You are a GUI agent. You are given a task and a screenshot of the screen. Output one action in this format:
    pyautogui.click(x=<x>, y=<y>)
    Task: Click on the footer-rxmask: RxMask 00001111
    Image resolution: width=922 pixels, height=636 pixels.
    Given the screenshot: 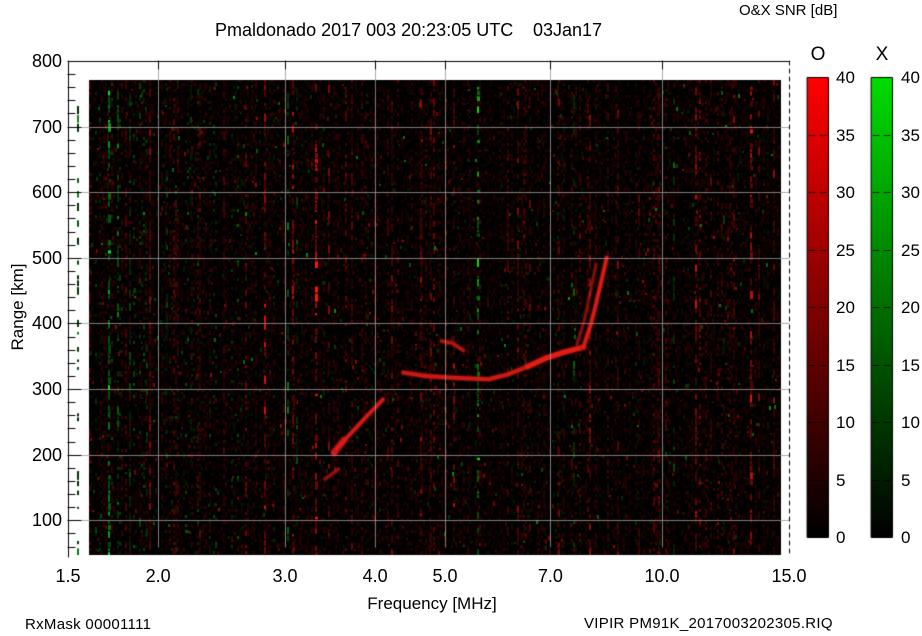 What is the action you would take?
    pyautogui.click(x=88, y=624)
    